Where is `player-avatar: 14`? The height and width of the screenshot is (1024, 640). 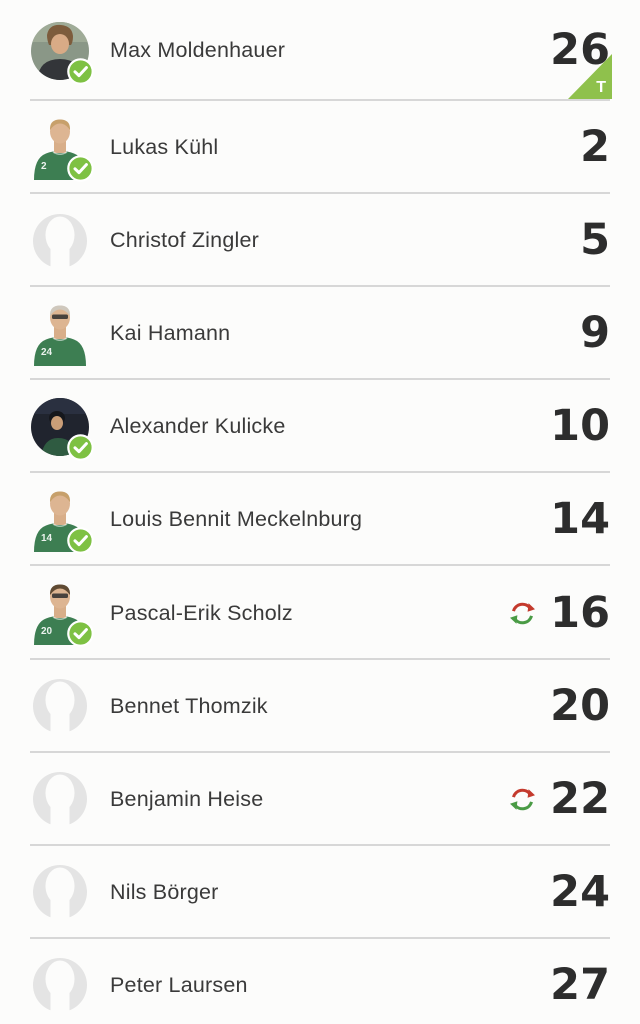 player-avatar: 14 is located at coordinates (62, 520).